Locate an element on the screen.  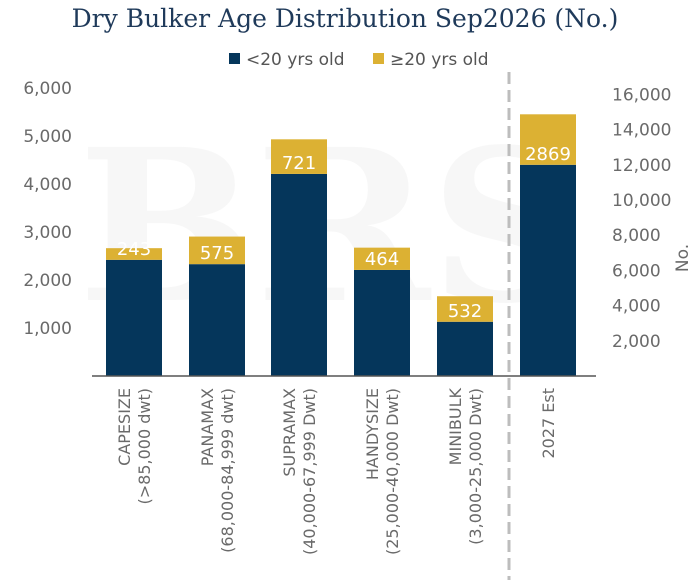
category-label-line: 2027 Est is located at coordinates (548, 423).